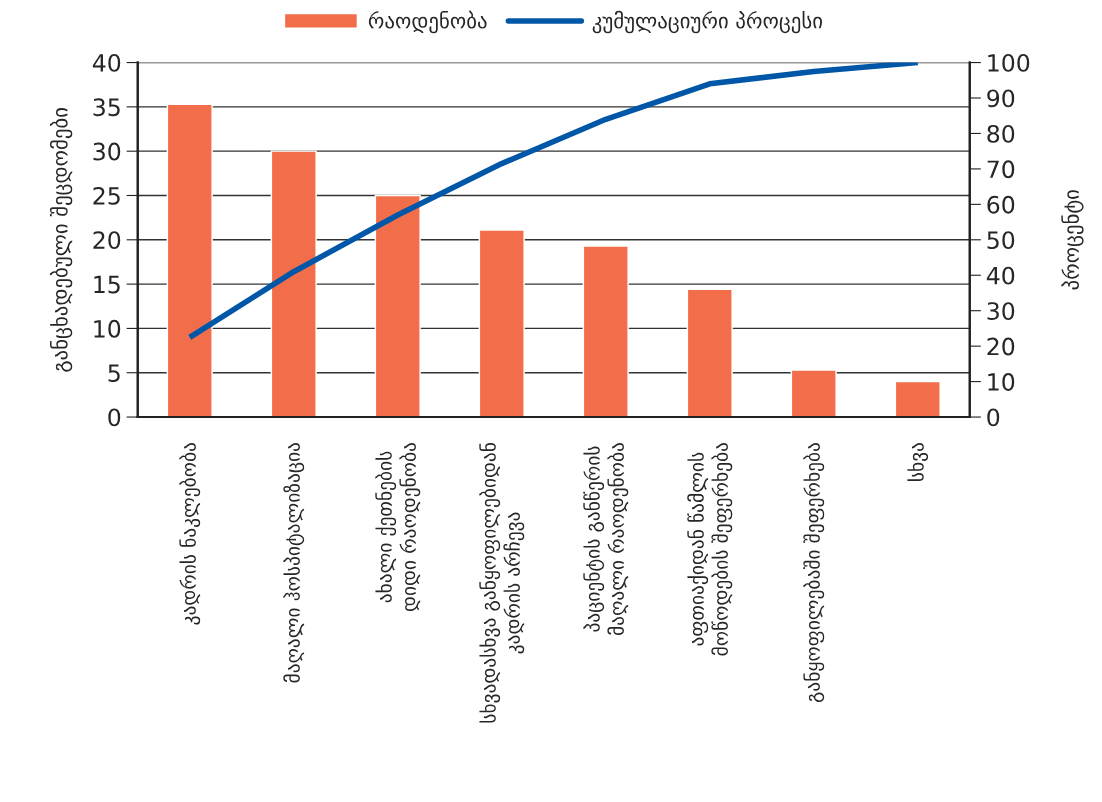 Image resolution: width=1102 pixels, height=802 pixels. I want to click on y-tick-label: 0, so click(114, 417).